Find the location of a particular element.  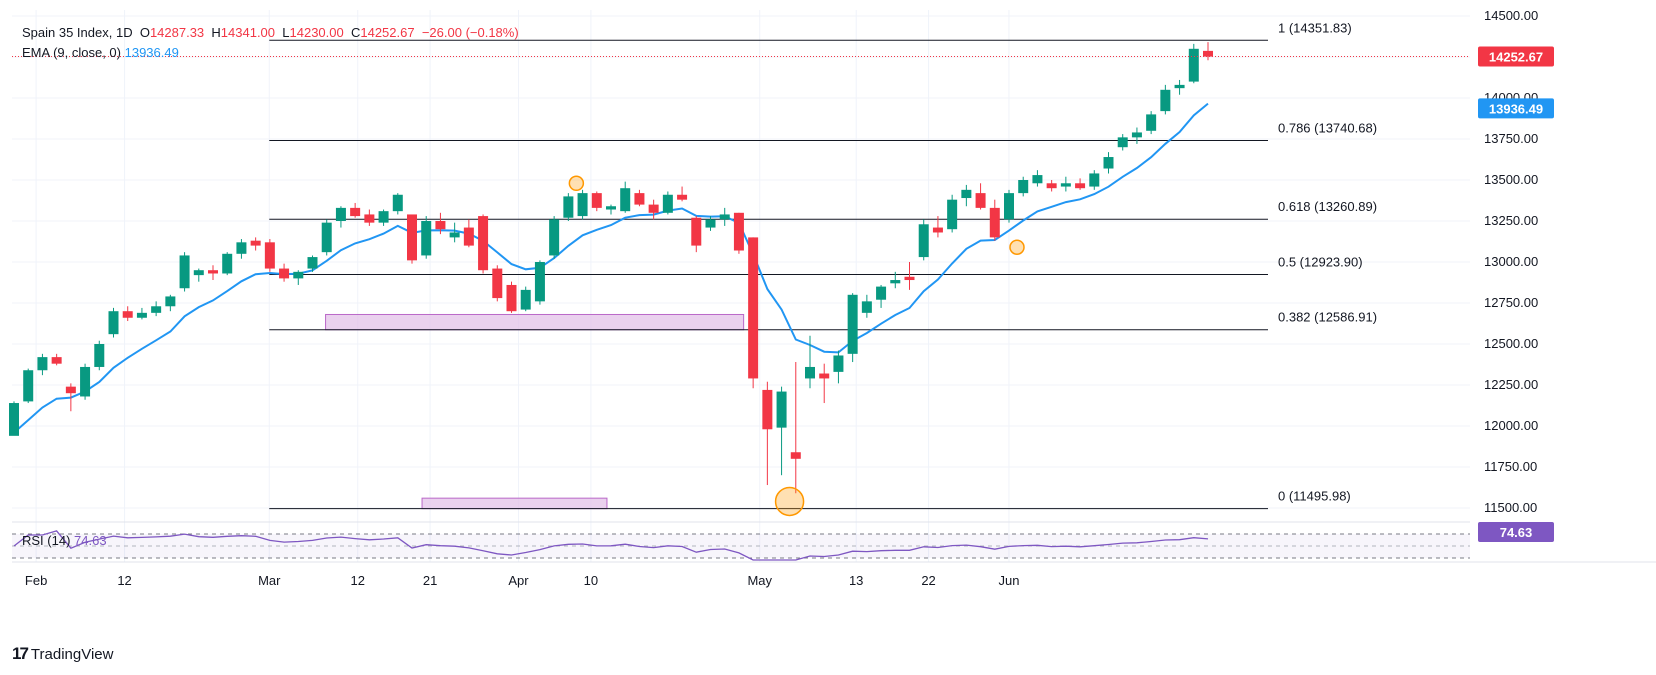

low-value: 14230.00 is located at coordinates (316, 32).